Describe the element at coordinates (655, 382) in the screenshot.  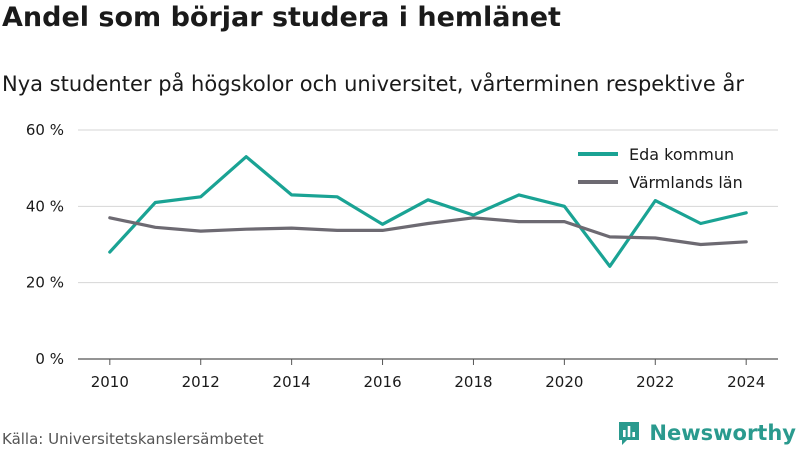
I see `x-tick-label: 2022` at that location.